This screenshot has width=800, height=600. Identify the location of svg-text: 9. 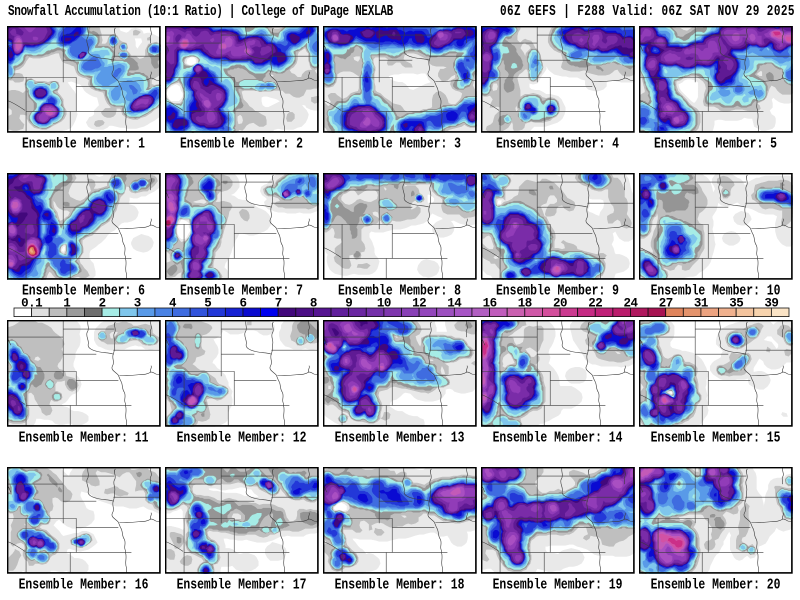
(348, 304).